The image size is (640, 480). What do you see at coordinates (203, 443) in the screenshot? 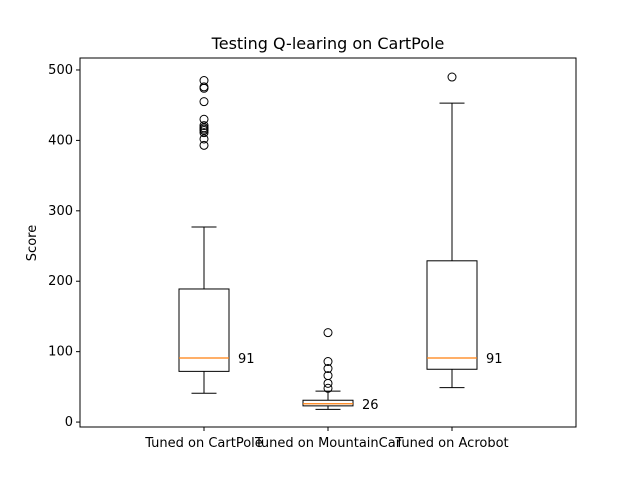
I see `x-tick-label: Tuned on CartPole` at bounding box center [203, 443].